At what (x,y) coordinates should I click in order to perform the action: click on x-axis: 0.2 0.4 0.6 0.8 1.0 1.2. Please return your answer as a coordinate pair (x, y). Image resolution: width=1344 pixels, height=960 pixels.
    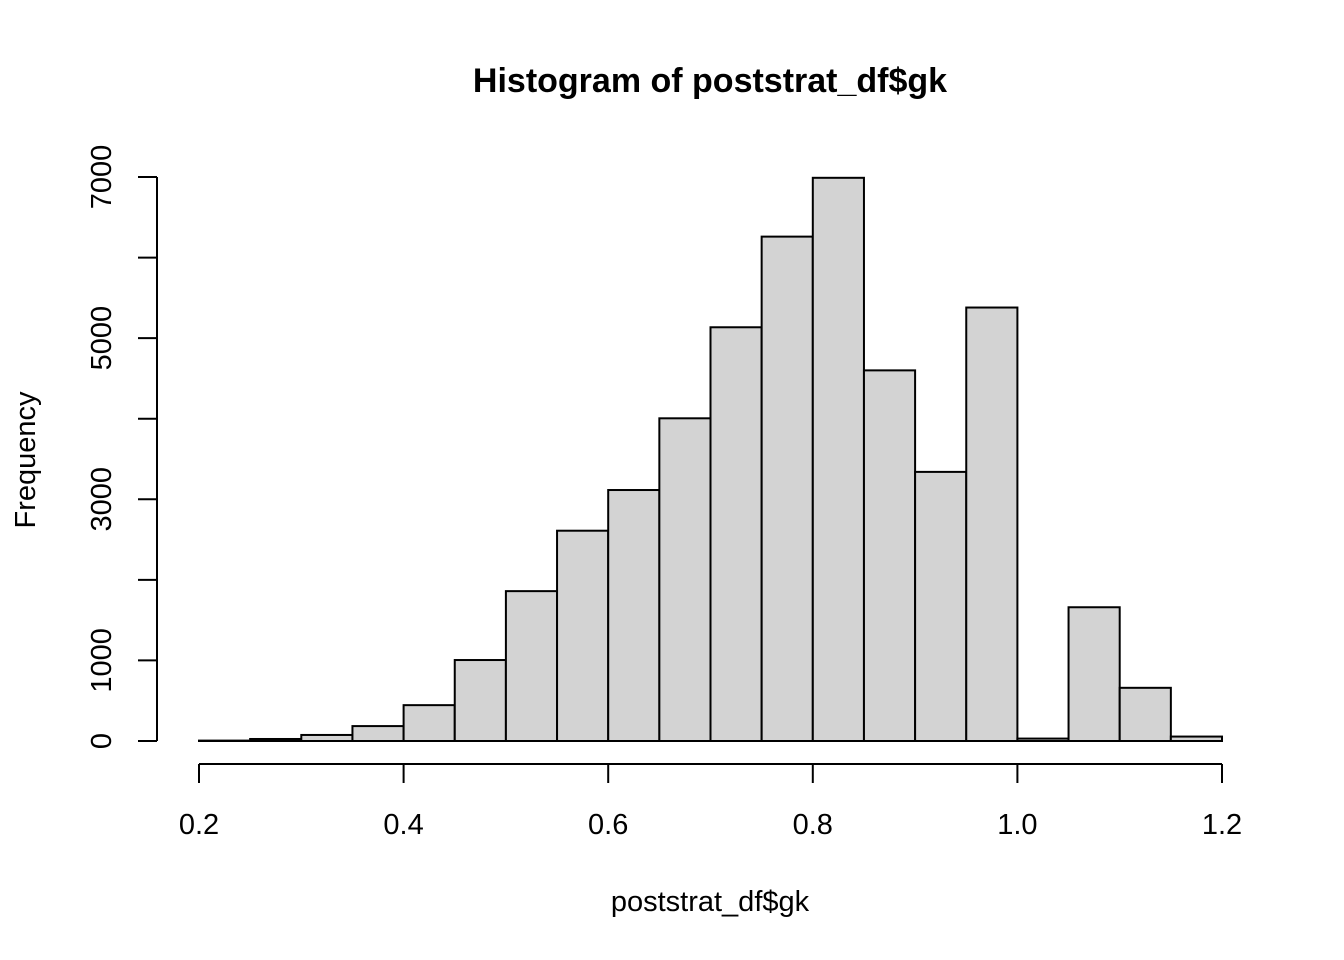
    Looking at the image, I should click on (710, 802).